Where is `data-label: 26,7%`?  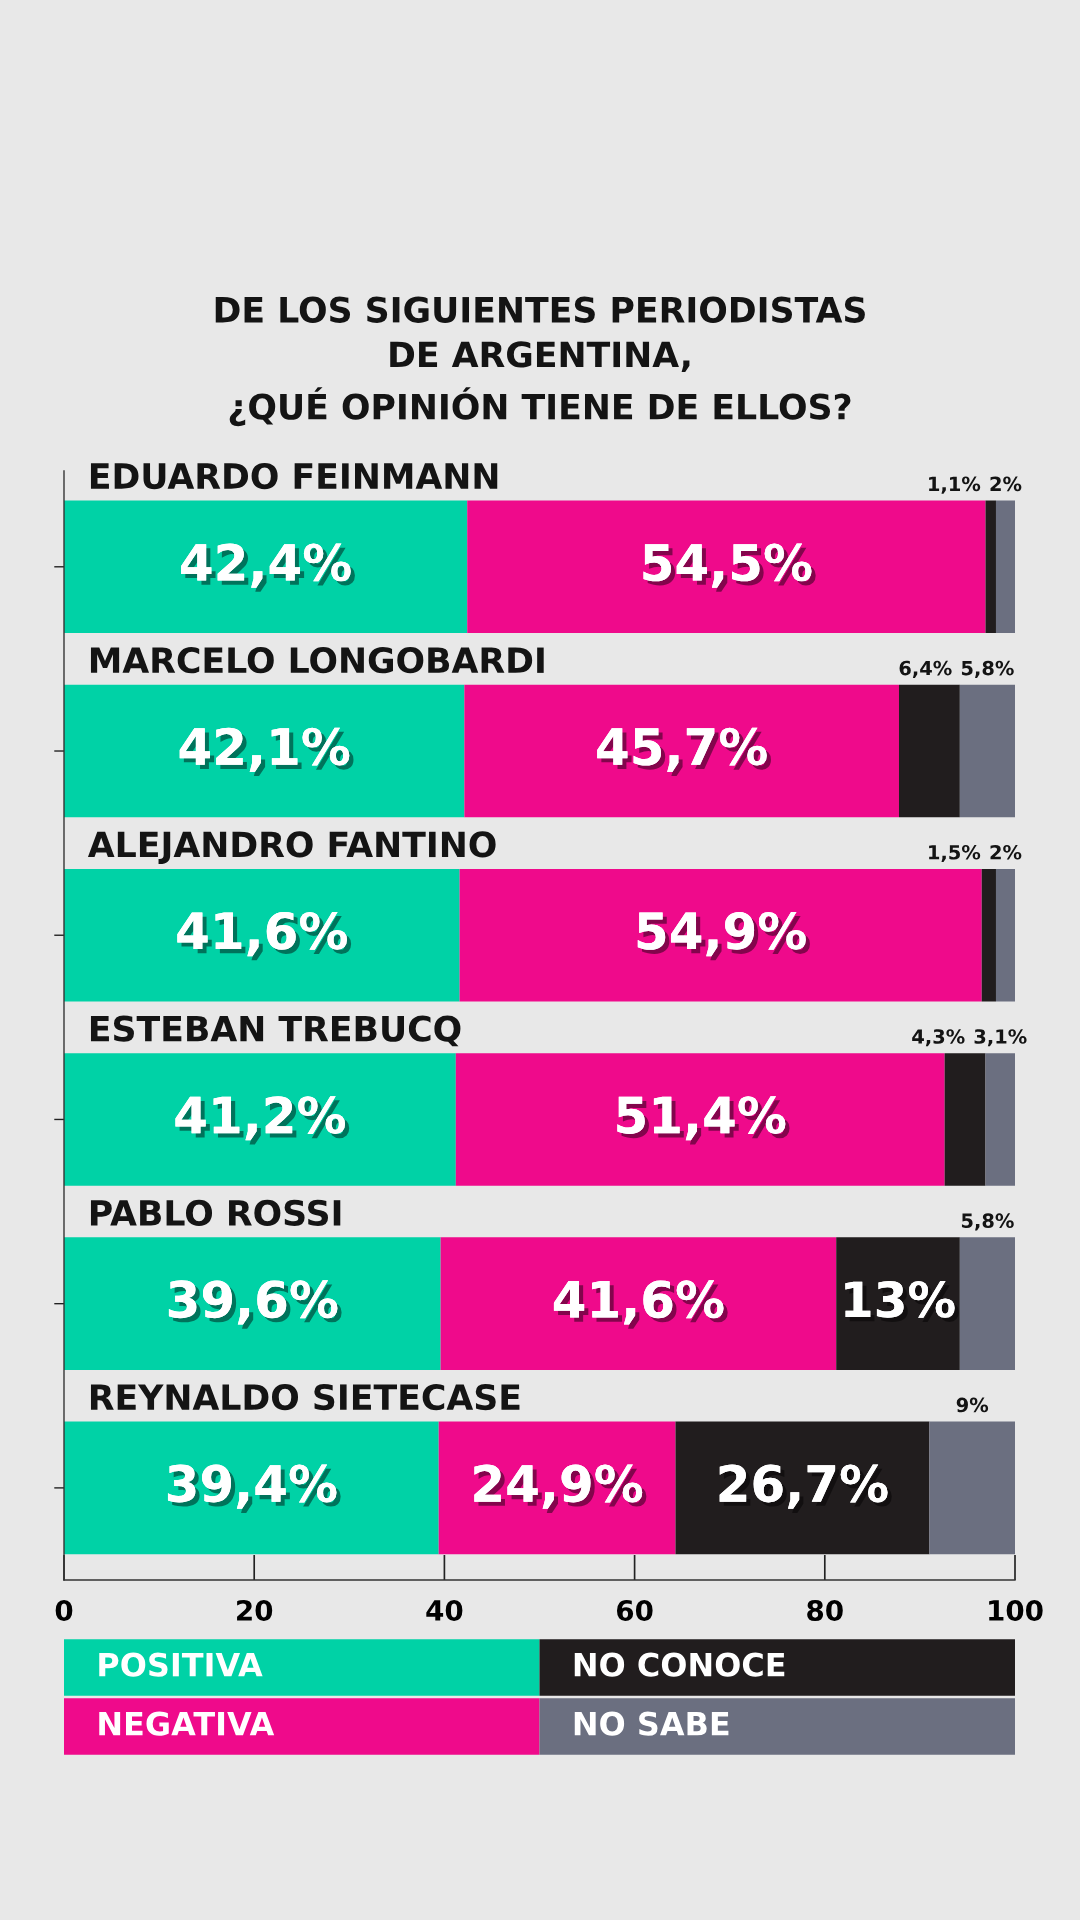
data-label: 26,7% is located at coordinates (805, 1488).